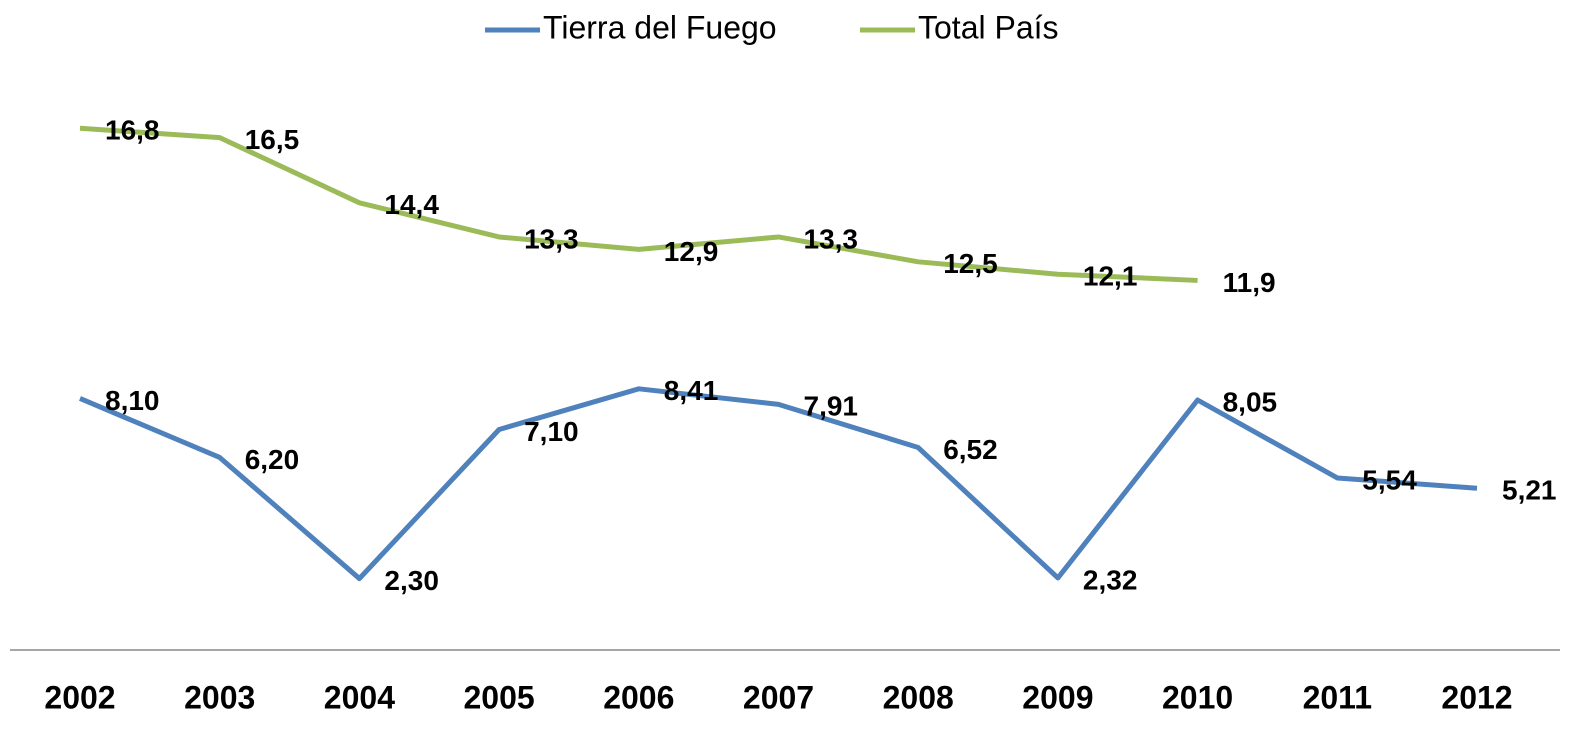 The width and height of the screenshot is (1593, 729). I want to click on x-tick-label: 2005, so click(499, 697).